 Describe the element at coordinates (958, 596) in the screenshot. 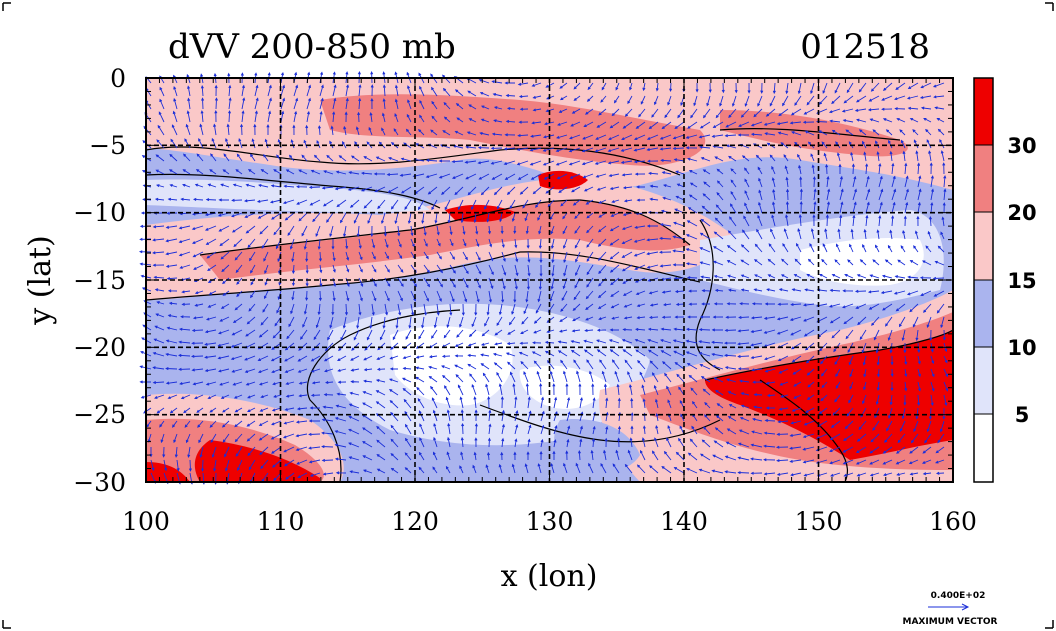

I see `vector-legend-magnitude: 0.400E+02` at that location.